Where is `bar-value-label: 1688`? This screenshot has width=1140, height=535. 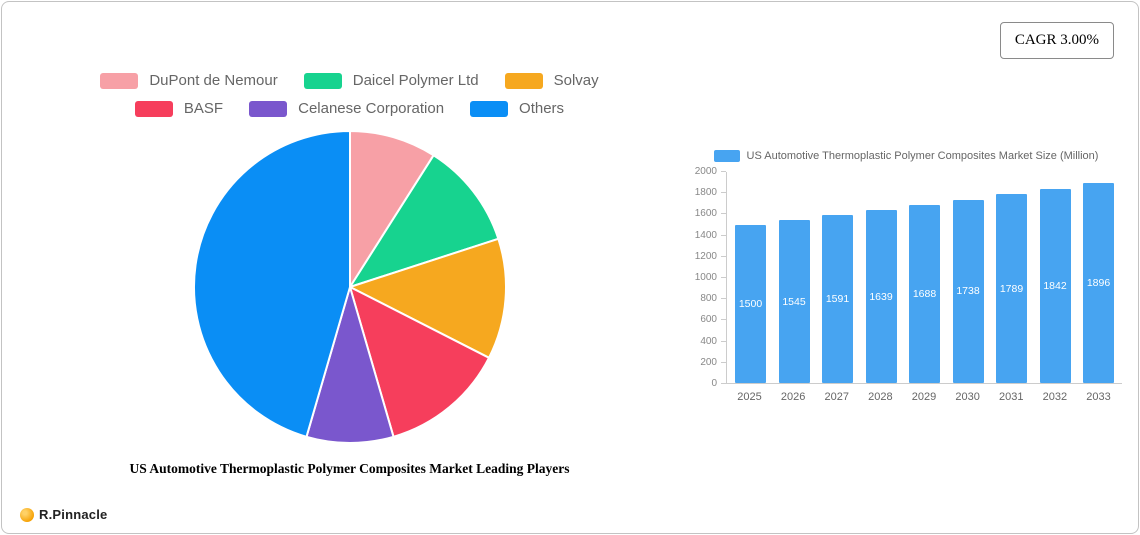 bar-value-label: 1688 is located at coordinates (924, 293).